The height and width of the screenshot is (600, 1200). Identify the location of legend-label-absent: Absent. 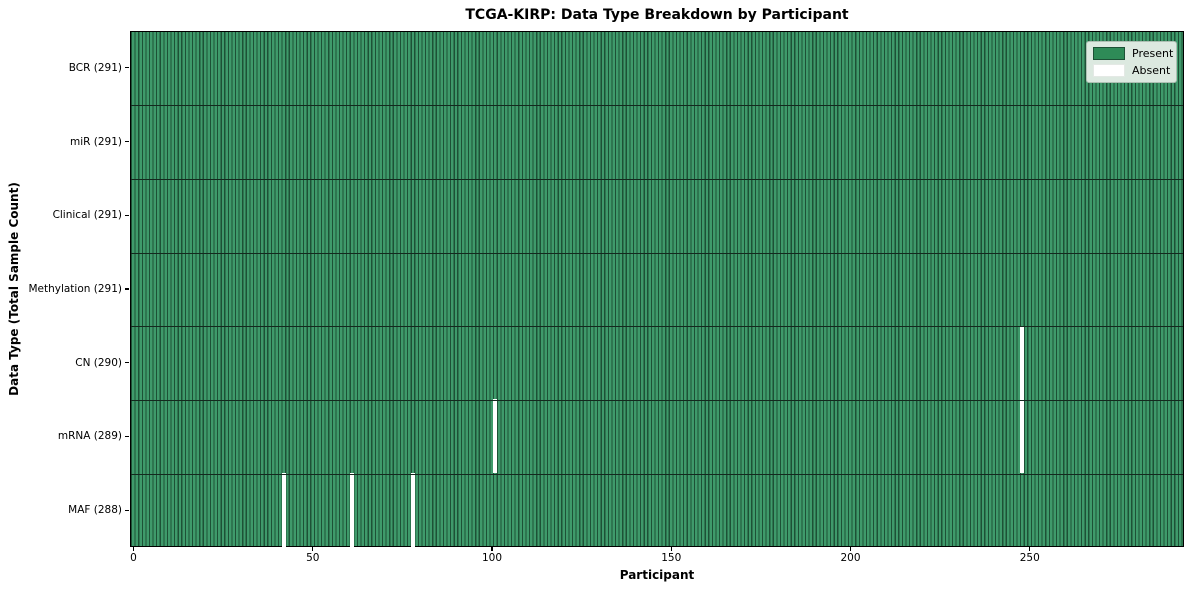
(1151, 70).